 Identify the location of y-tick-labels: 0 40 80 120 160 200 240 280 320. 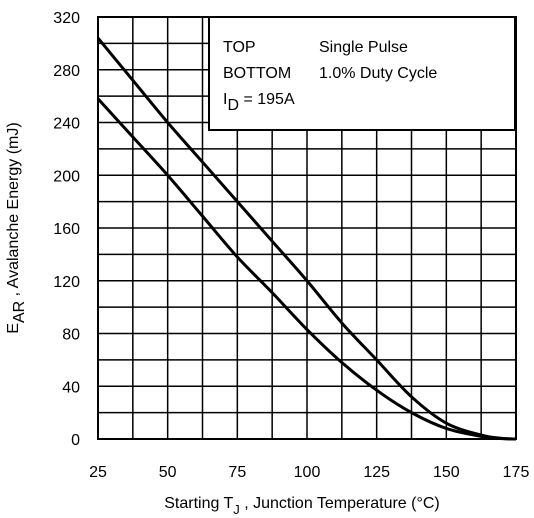
(66, 229).